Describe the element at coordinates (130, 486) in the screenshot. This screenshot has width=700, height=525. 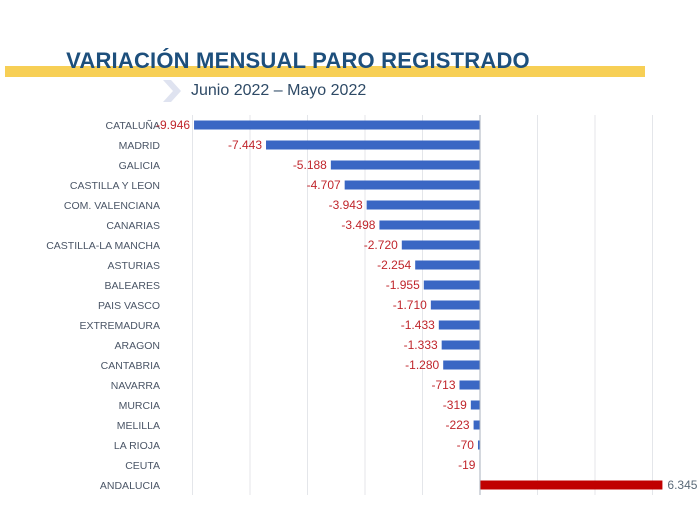
I see `category-label: ANDALUCIA` at that location.